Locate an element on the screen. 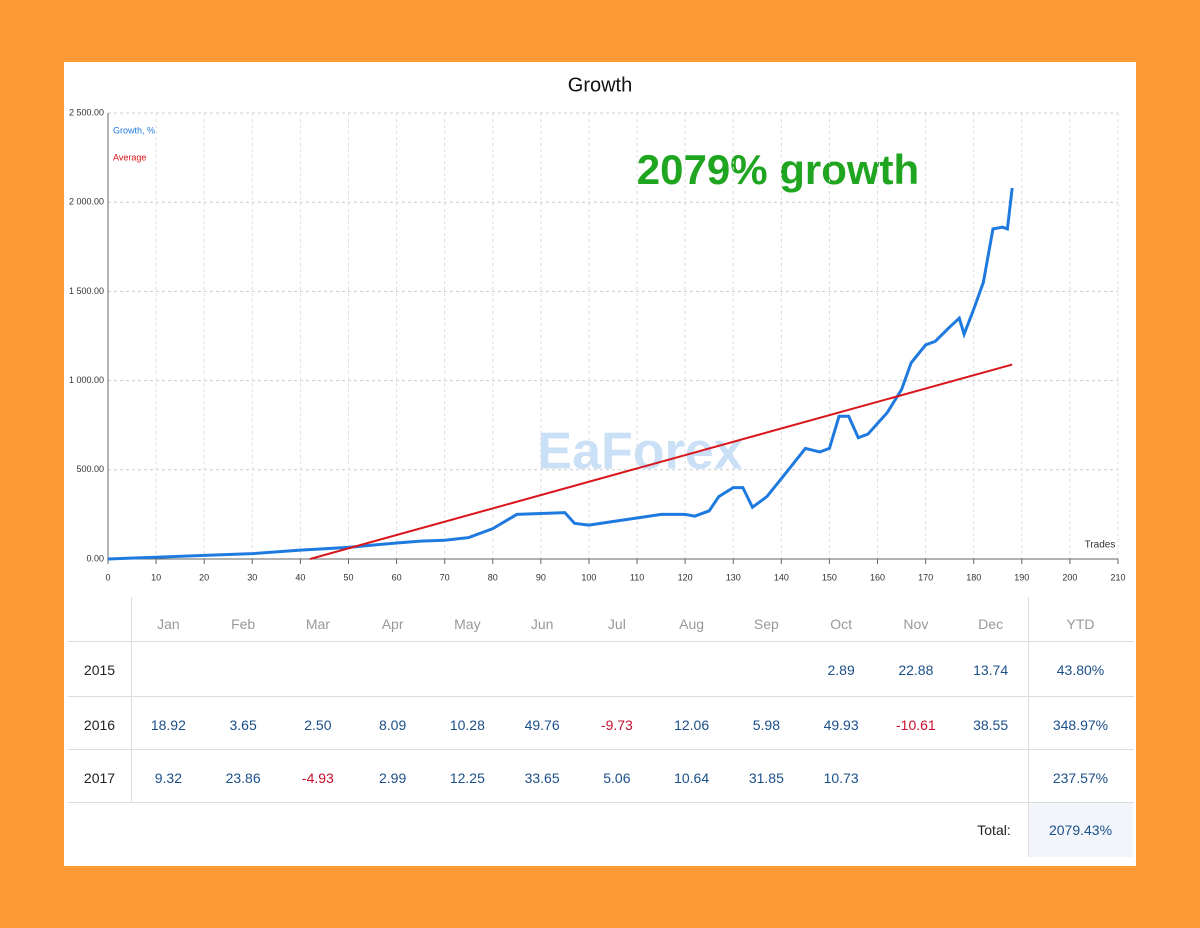 This screenshot has height=928, width=1200. row-year: 2015 is located at coordinates (99, 670).